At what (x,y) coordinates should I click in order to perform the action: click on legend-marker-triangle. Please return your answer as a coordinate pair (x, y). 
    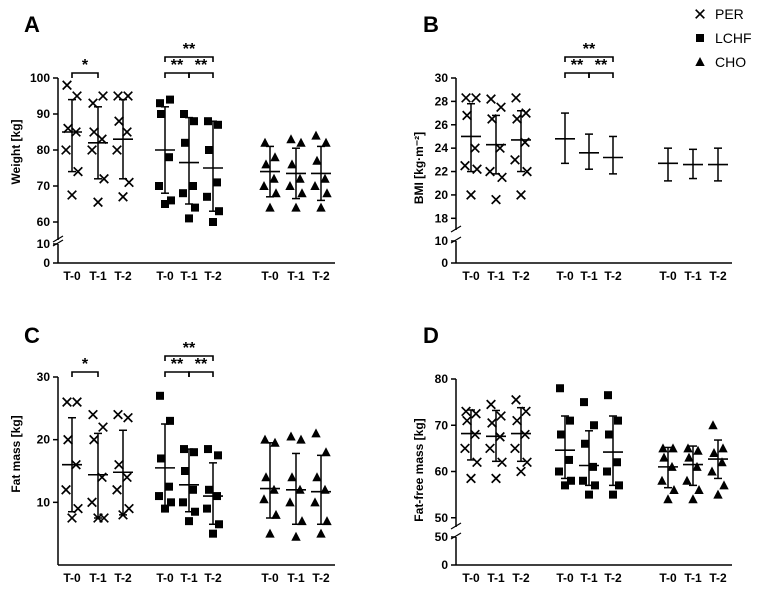
    Looking at the image, I should click on (700, 61).